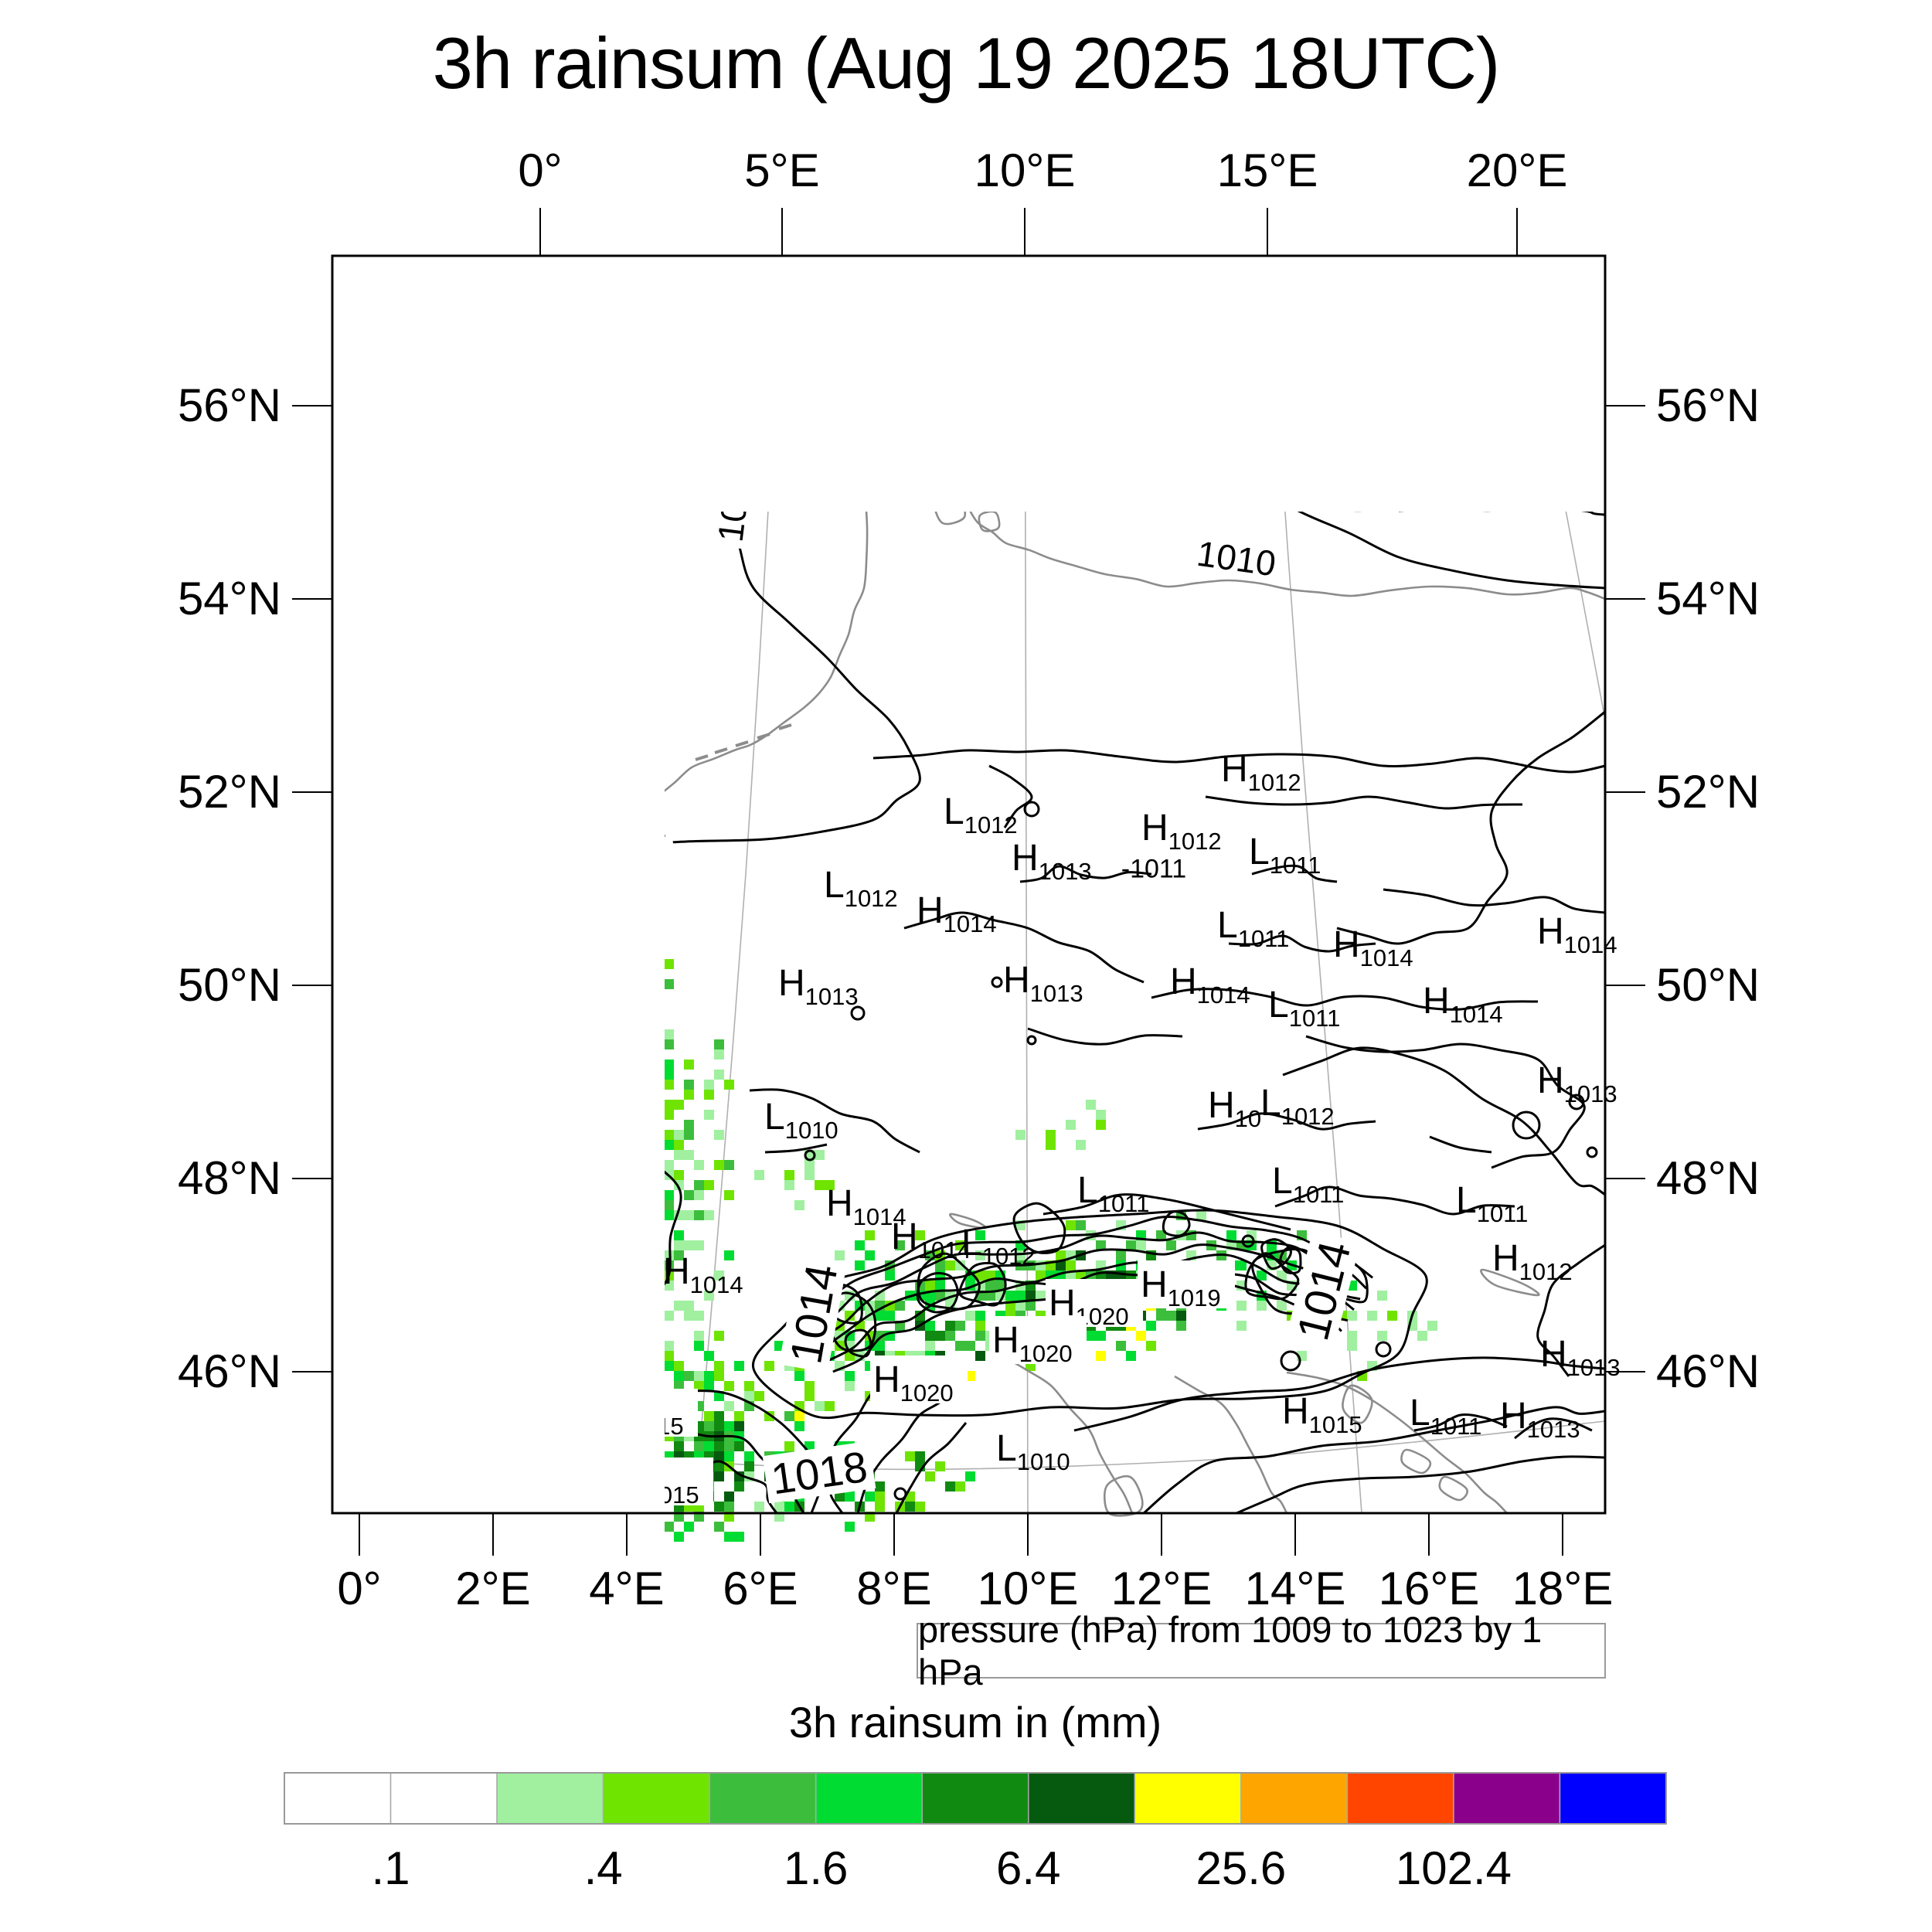 This screenshot has height=1932, width=1932. What do you see at coordinates (230, 1371) in the screenshot?
I see `left-axis-label: 46°N` at bounding box center [230, 1371].